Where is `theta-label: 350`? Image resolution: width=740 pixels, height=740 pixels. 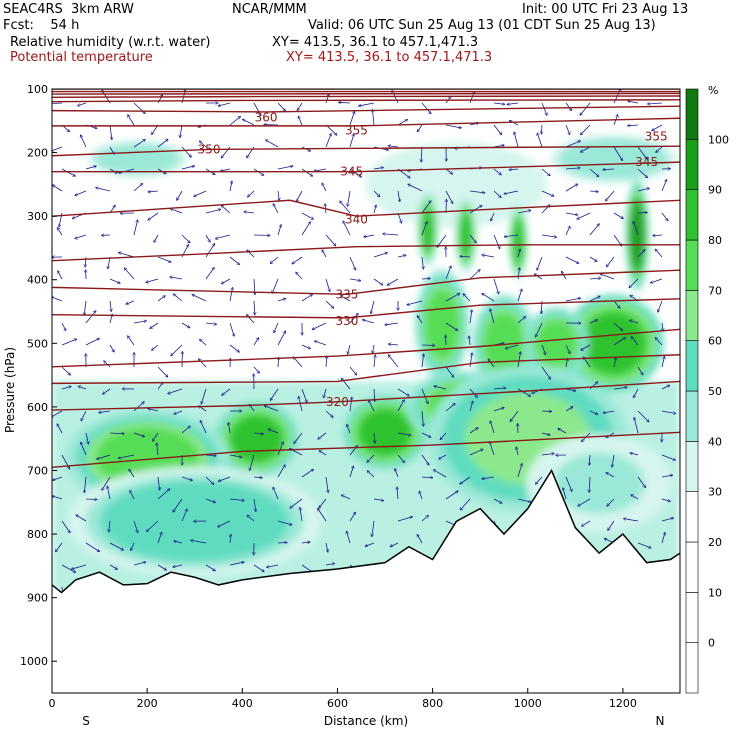 theta-label: 350 is located at coordinates (209, 149).